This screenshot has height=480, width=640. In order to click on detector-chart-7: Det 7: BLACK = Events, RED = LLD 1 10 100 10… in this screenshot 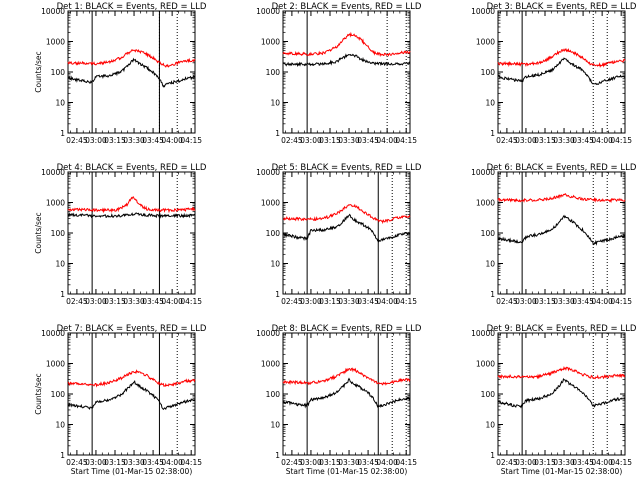, I will do `click(120, 400)`.